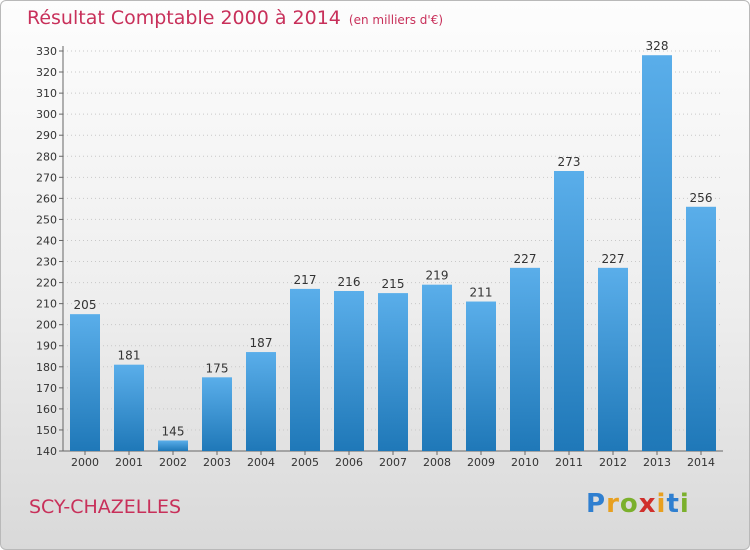  What do you see at coordinates (613, 504) in the screenshot?
I see `logo-letter: r` at bounding box center [613, 504].